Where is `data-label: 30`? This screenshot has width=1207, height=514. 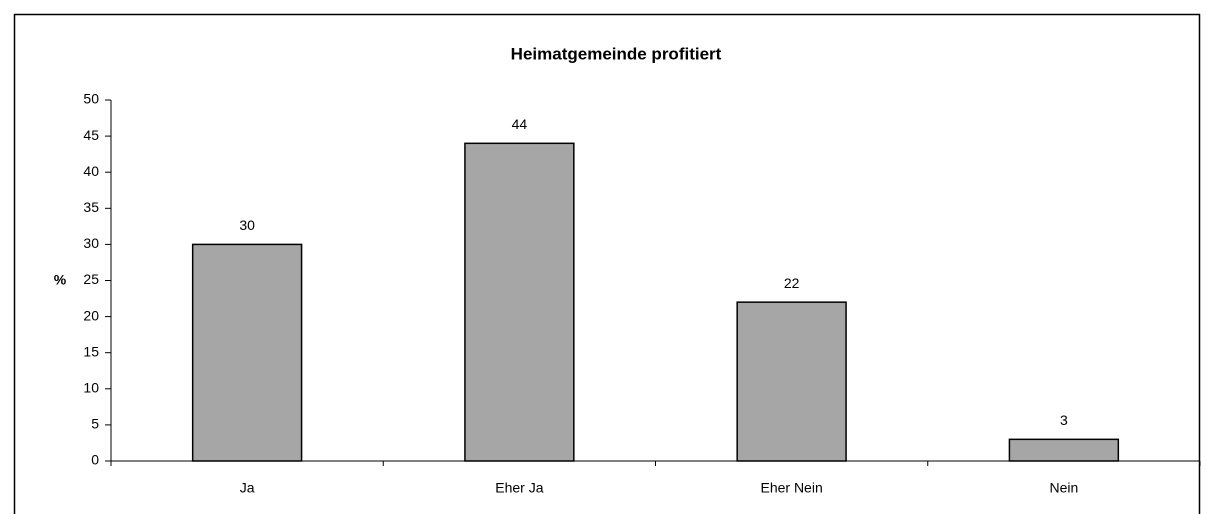
data-label: 30 is located at coordinates (247, 225).